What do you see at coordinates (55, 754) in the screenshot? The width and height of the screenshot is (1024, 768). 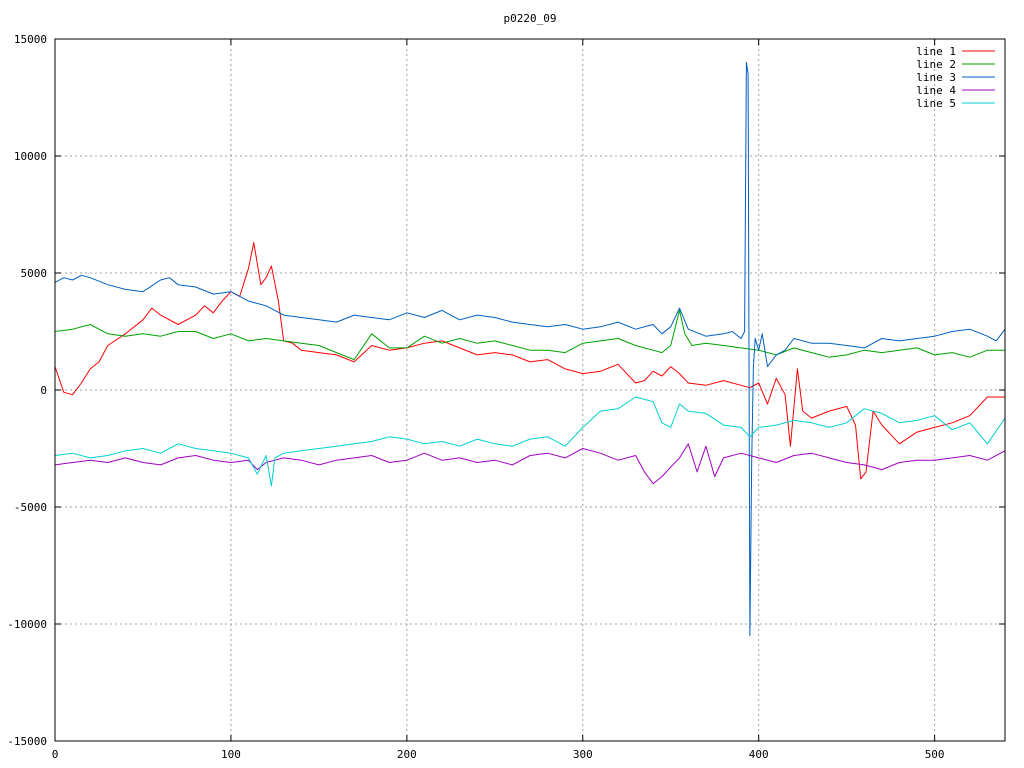 I see `x-tick-label: 0` at bounding box center [55, 754].